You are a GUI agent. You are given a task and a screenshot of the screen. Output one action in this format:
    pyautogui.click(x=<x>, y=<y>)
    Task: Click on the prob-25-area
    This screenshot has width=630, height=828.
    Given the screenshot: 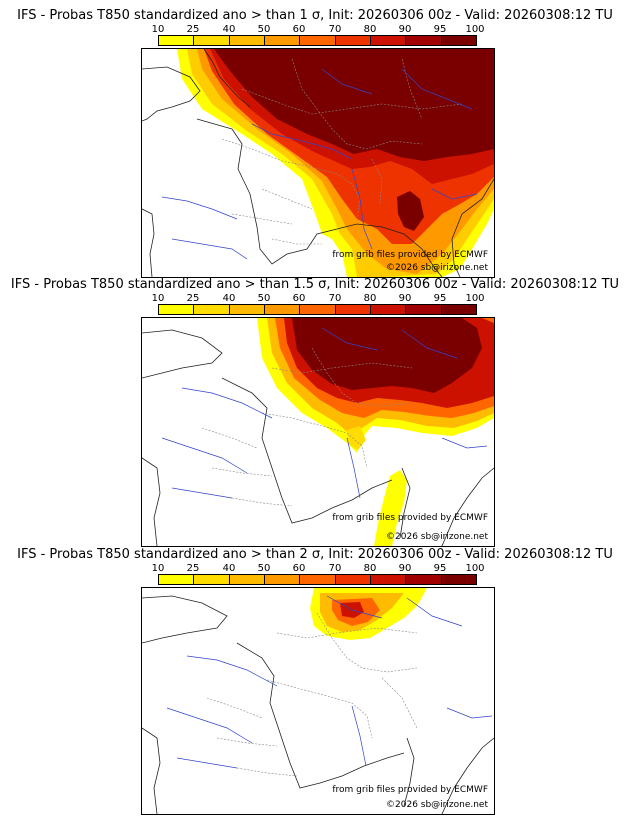 What is the action you would take?
    pyautogui.click(x=356, y=438)
    